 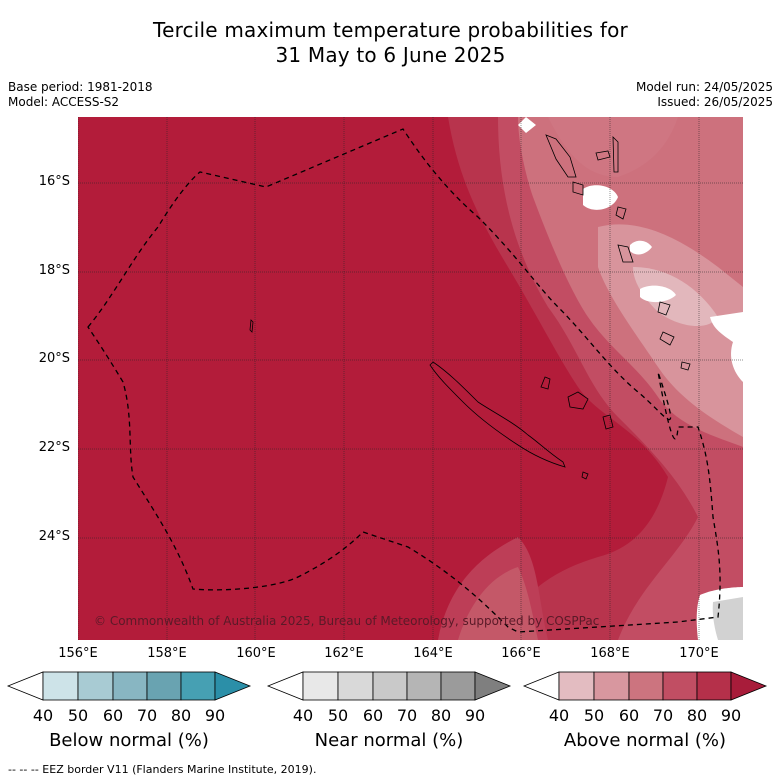 I want to click on below-tick-60: 60, so click(x=113, y=715).